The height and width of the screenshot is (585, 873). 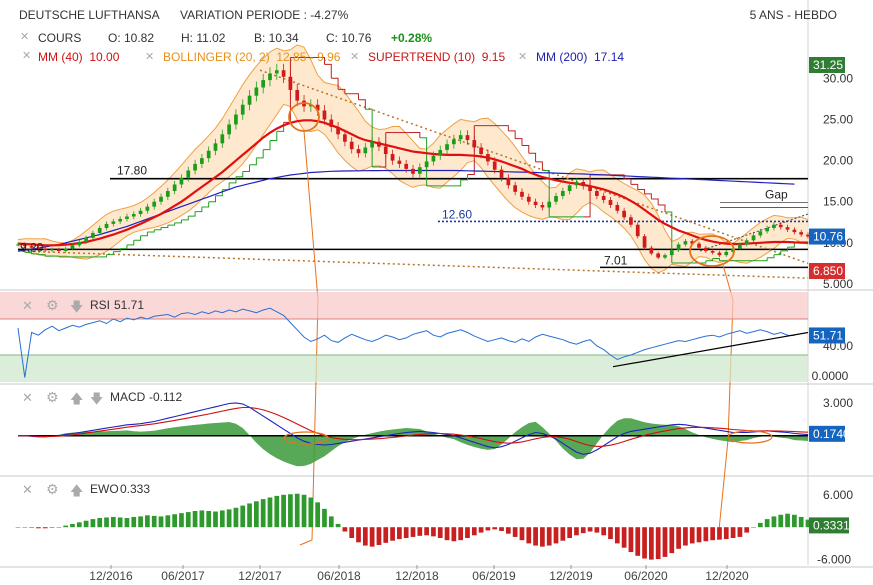 What do you see at coordinates (834, 560) in the screenshot?
I see `ewo-y-tick: -6.000` at bounding box center [834, 560].